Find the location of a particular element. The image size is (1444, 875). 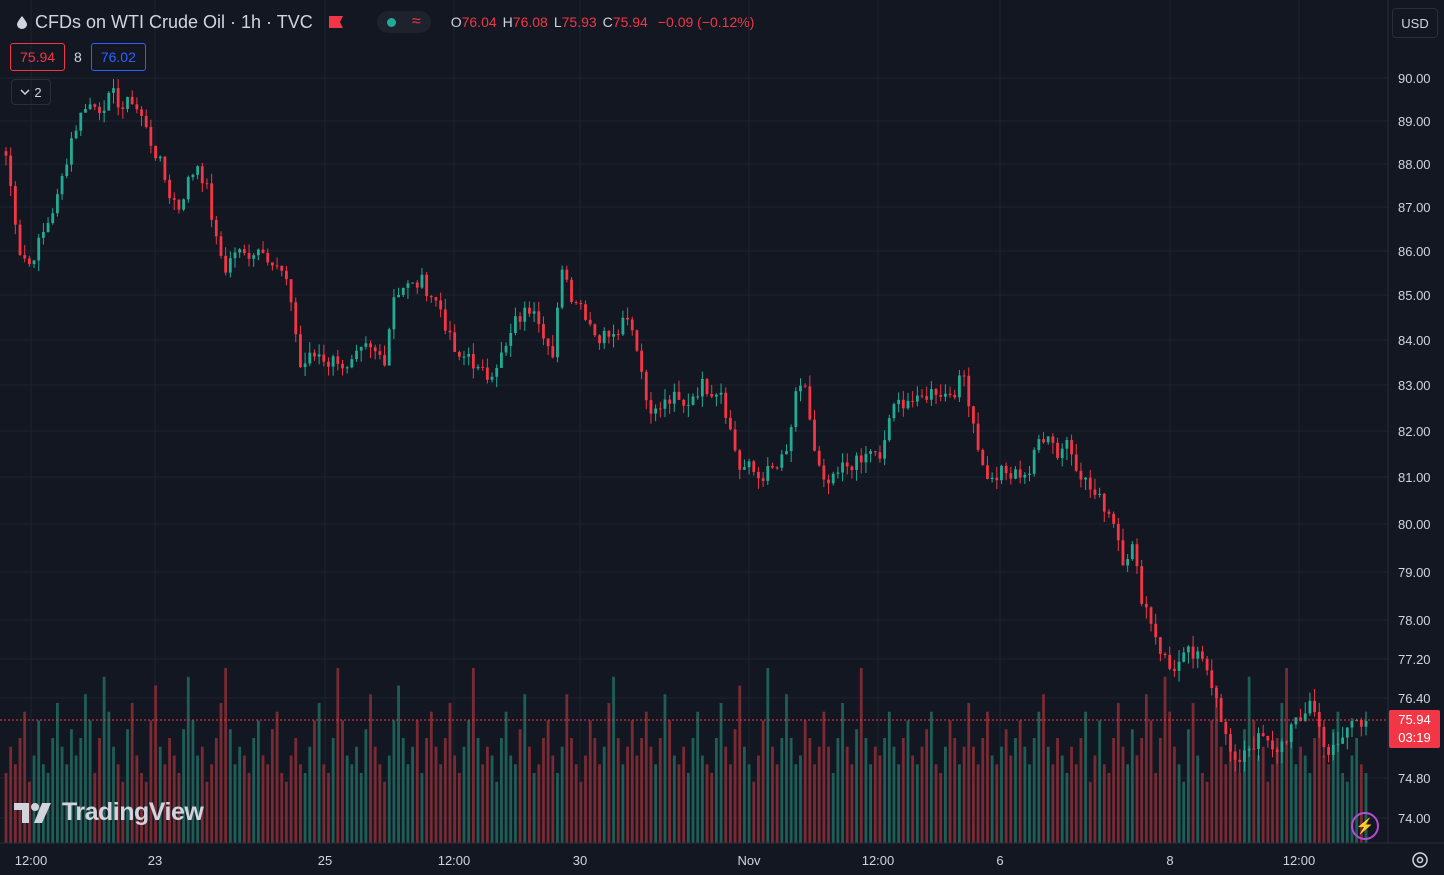

symbol-title: CFDs on WTI Crude Oil · 1h · TVC is located at coordinates (174, 21).